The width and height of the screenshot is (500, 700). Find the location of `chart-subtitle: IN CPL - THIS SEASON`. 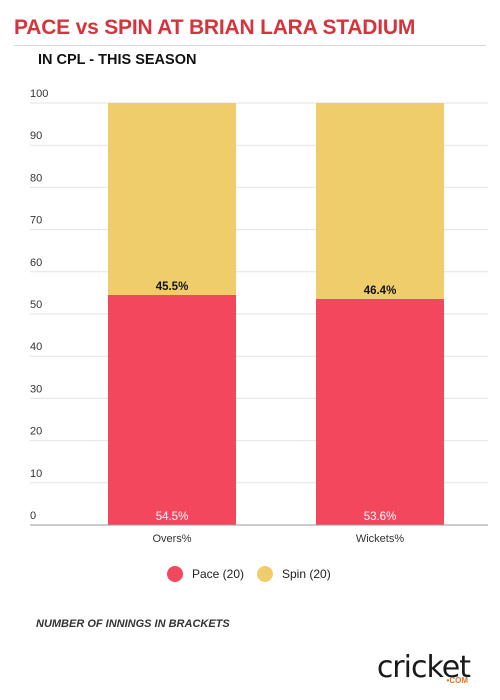

chart-subtitle: IN CPL - THIS SEASON is located at coordinates (117, 60).